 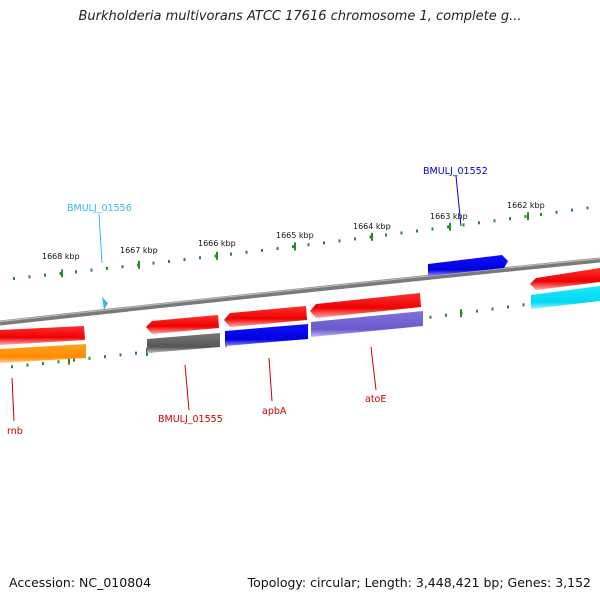 I want to click on gene-right-red-arrow, so click(x=565, y=279).